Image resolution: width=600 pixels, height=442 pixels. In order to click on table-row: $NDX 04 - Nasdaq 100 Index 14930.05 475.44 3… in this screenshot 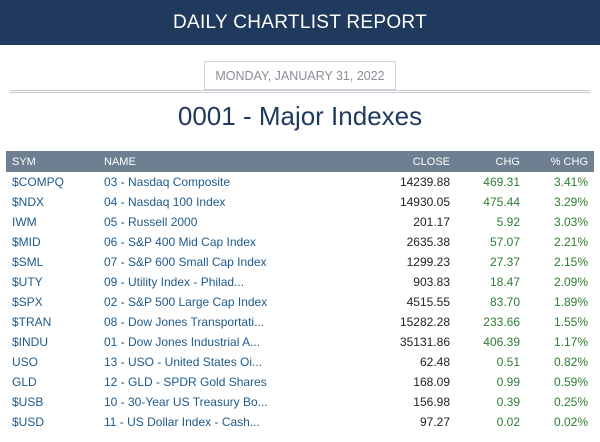, I will do `click(300, 202)`.